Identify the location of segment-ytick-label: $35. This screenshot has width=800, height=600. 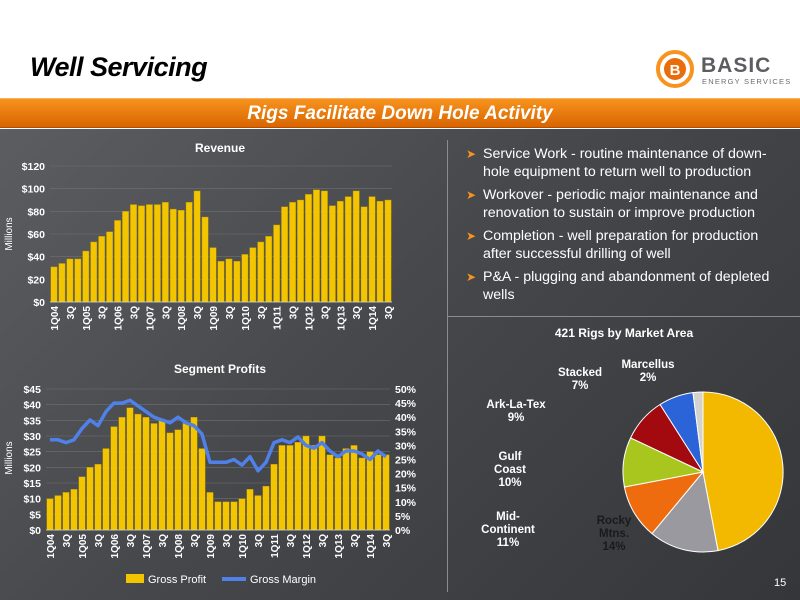
(32, 421).